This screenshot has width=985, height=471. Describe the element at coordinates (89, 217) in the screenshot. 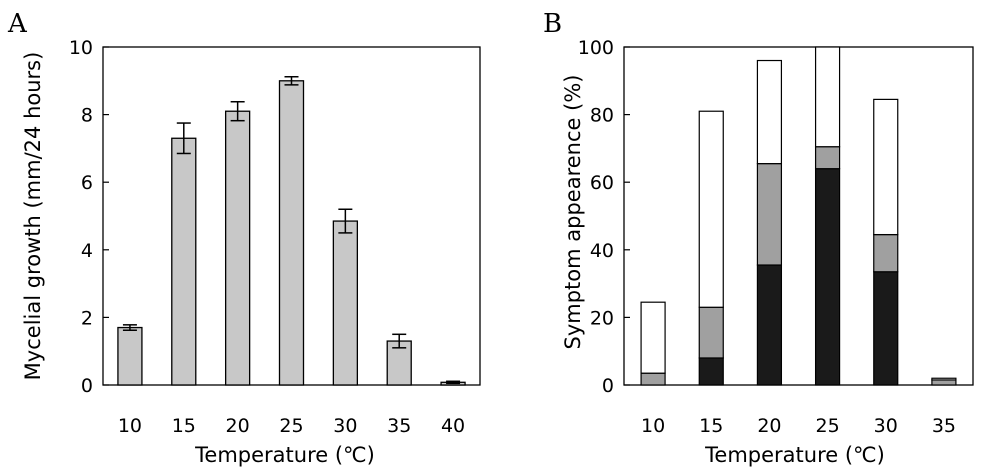

I see `panel-a-y-axis: 0 2 4 6 8 10` at that location.